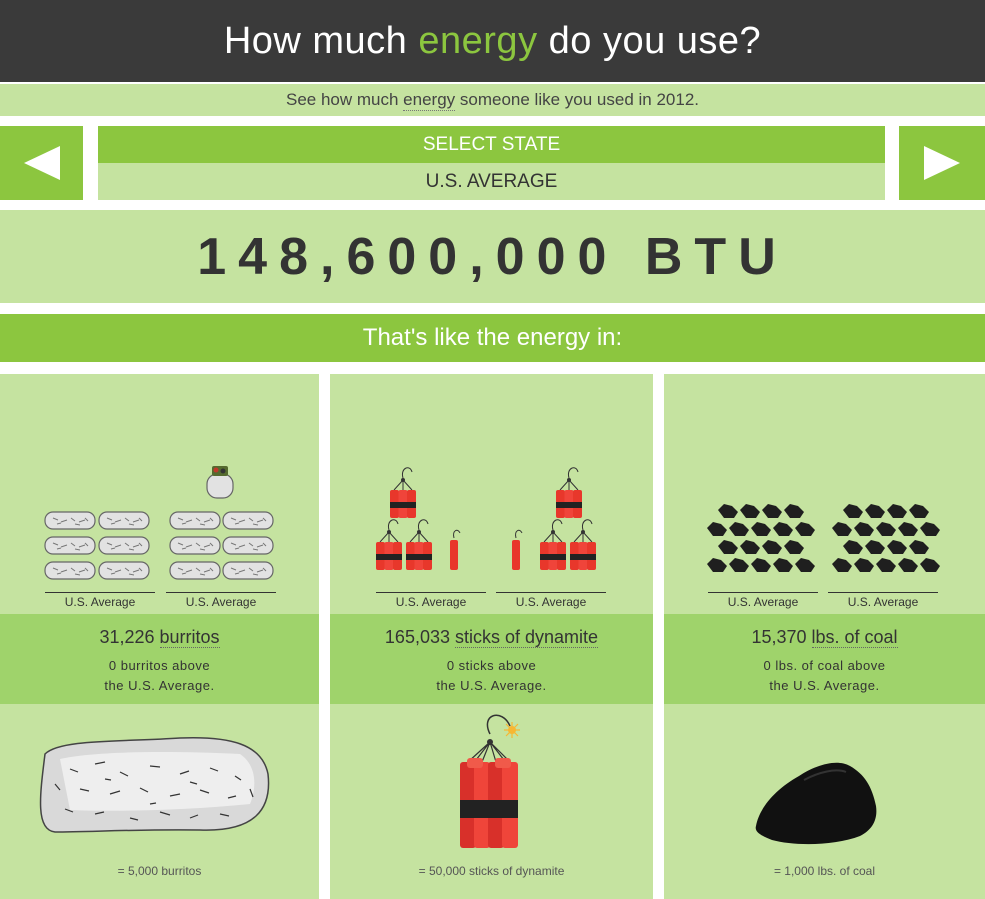 This screenshot has height=899, width=985. I want to click on dynamite-diff-line2: the U.S. Average., so click(491, 685).